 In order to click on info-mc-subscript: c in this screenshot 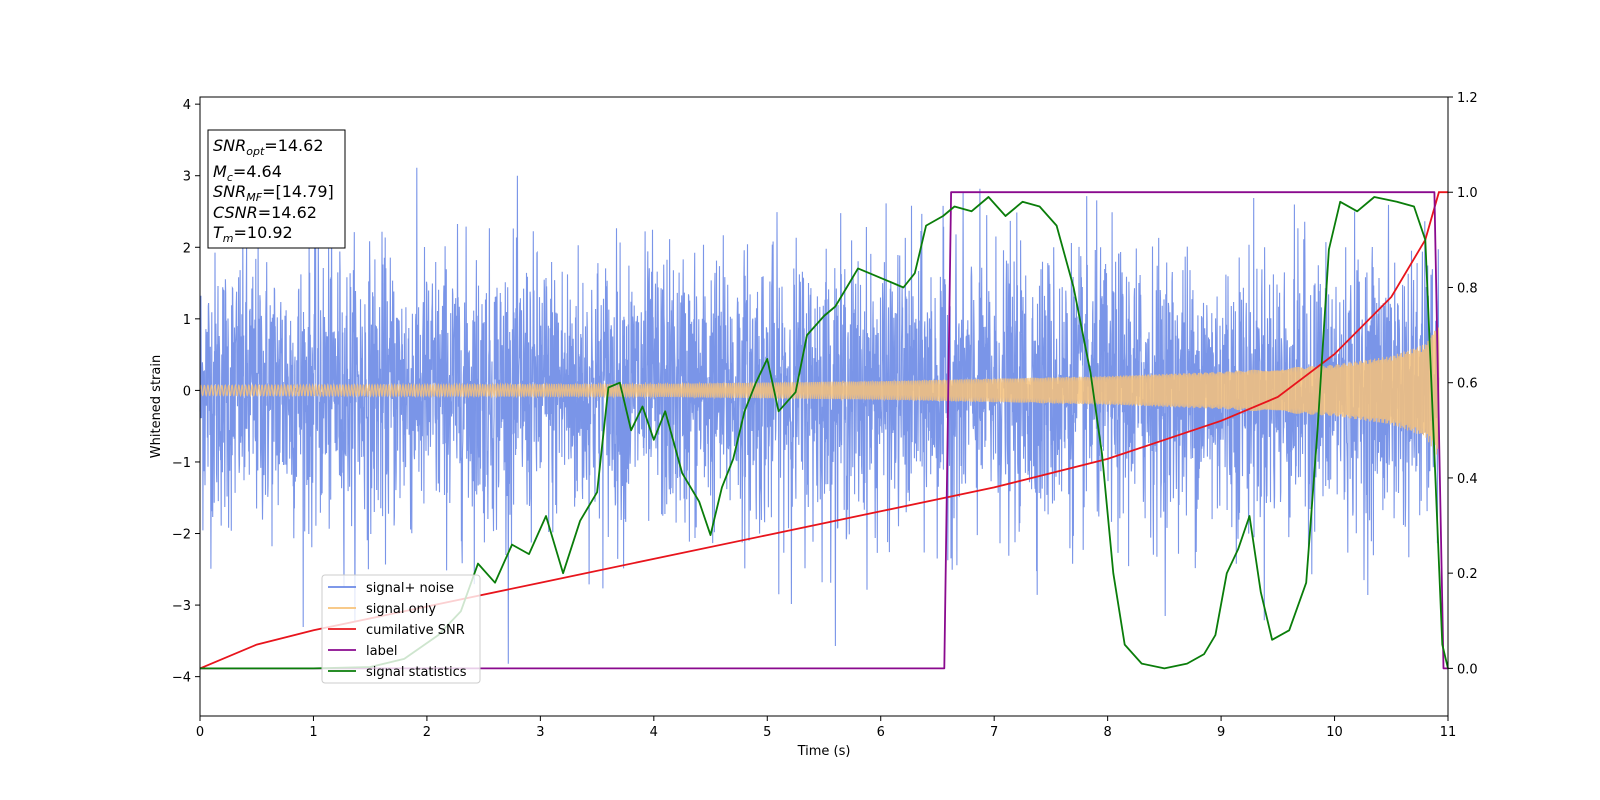, I will do `click(230, 177)`.